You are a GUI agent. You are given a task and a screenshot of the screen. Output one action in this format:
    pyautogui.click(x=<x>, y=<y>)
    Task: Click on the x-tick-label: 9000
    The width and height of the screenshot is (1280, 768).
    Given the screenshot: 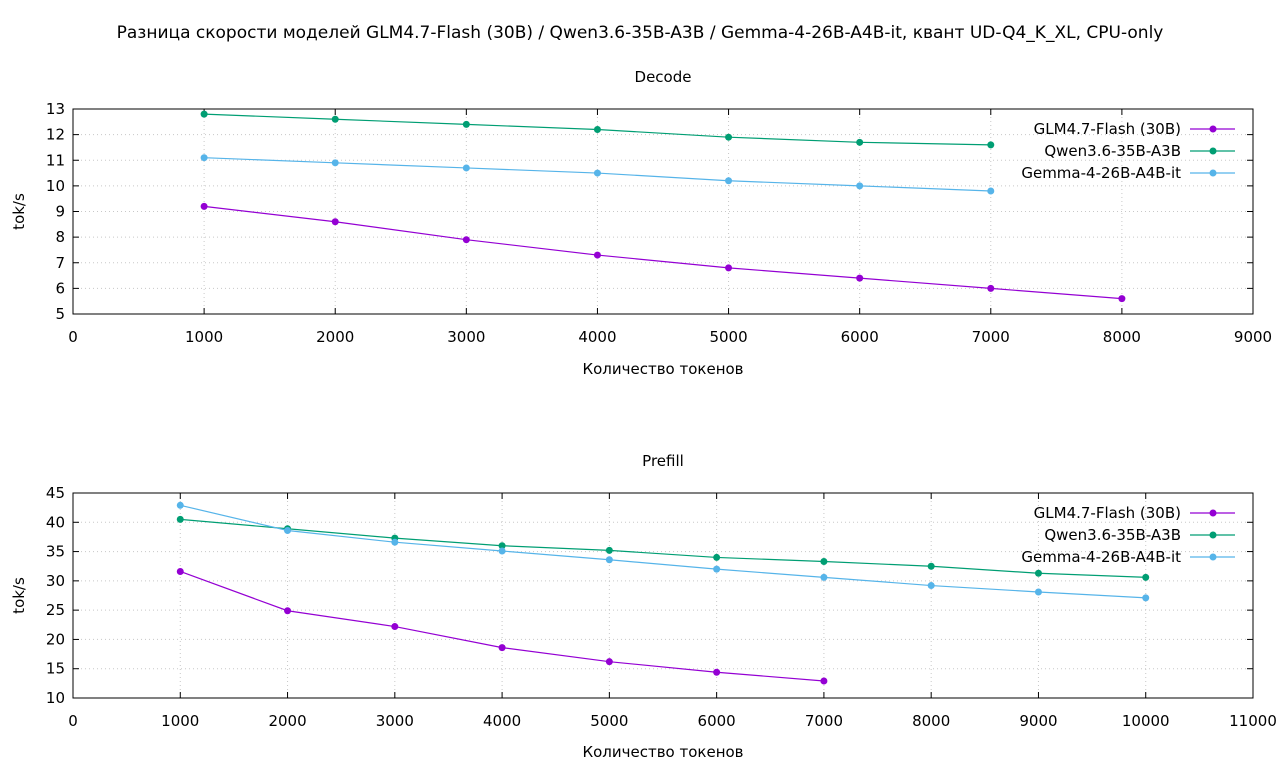 What is the action you would take?
    pyautogui.click(x=1038, y=721)
    